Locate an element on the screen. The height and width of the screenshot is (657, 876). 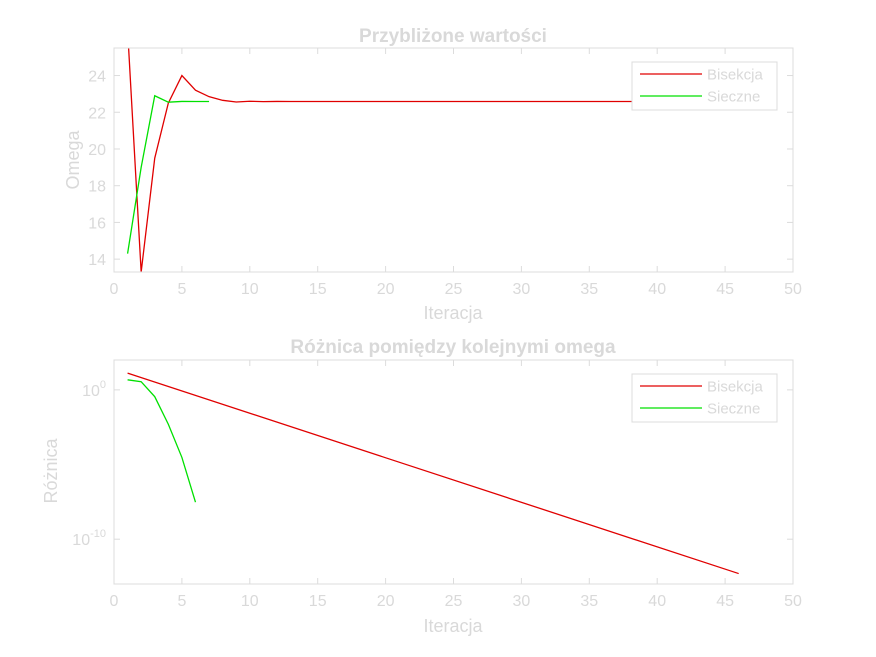
chart-title: Różnica pomiędzy kolejnymi omega is located at coordinates (453, 347).